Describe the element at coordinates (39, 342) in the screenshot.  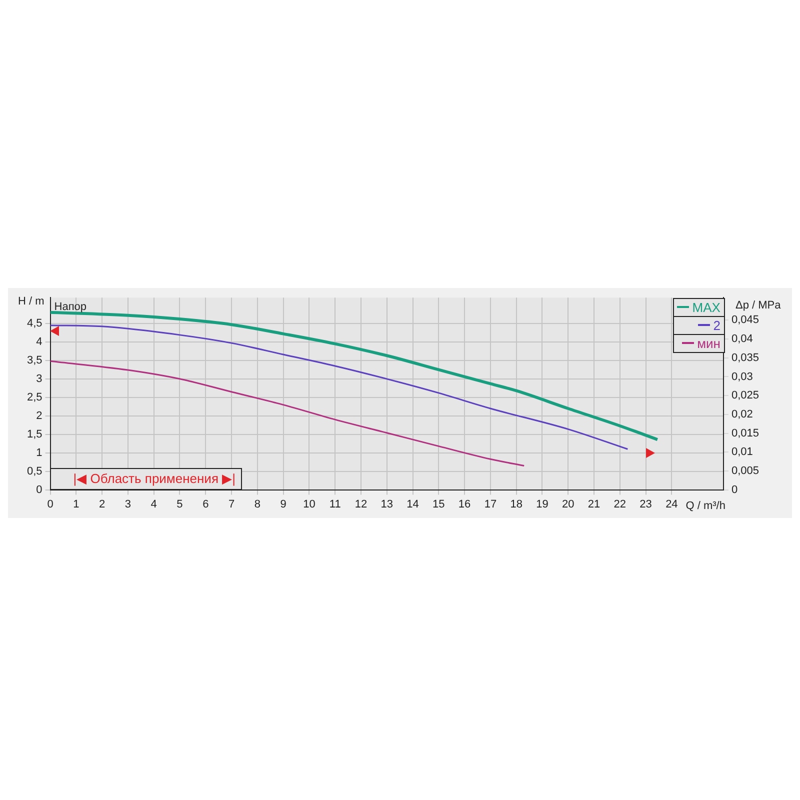
I see `y-tick-label: 4` at that location.